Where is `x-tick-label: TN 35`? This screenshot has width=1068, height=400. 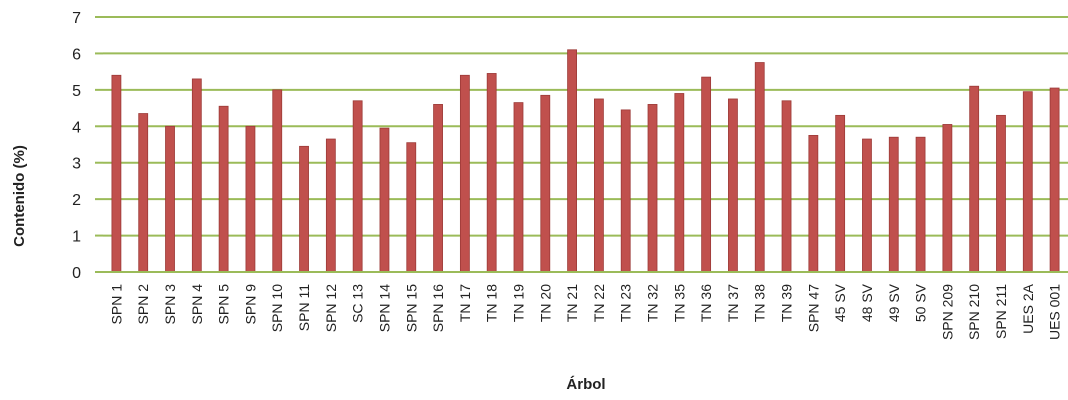
x-tick-label: TN 35 is located at coordinates (679, 303).